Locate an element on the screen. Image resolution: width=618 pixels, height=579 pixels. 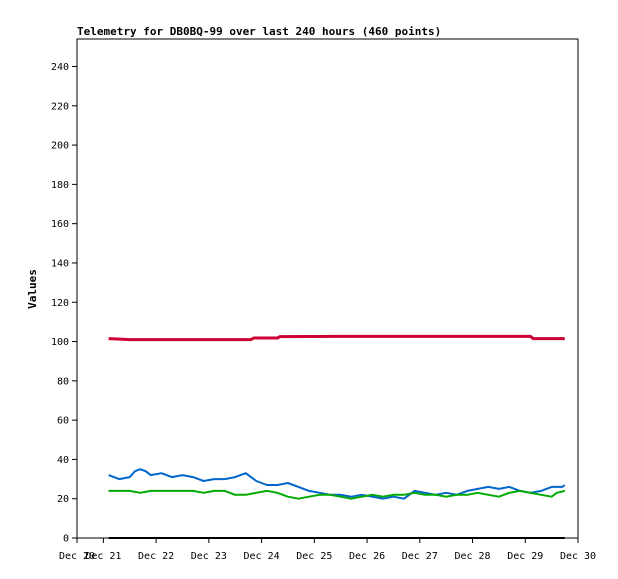
x-tick-label: Dec 21 is located at coordinates (103, 556).